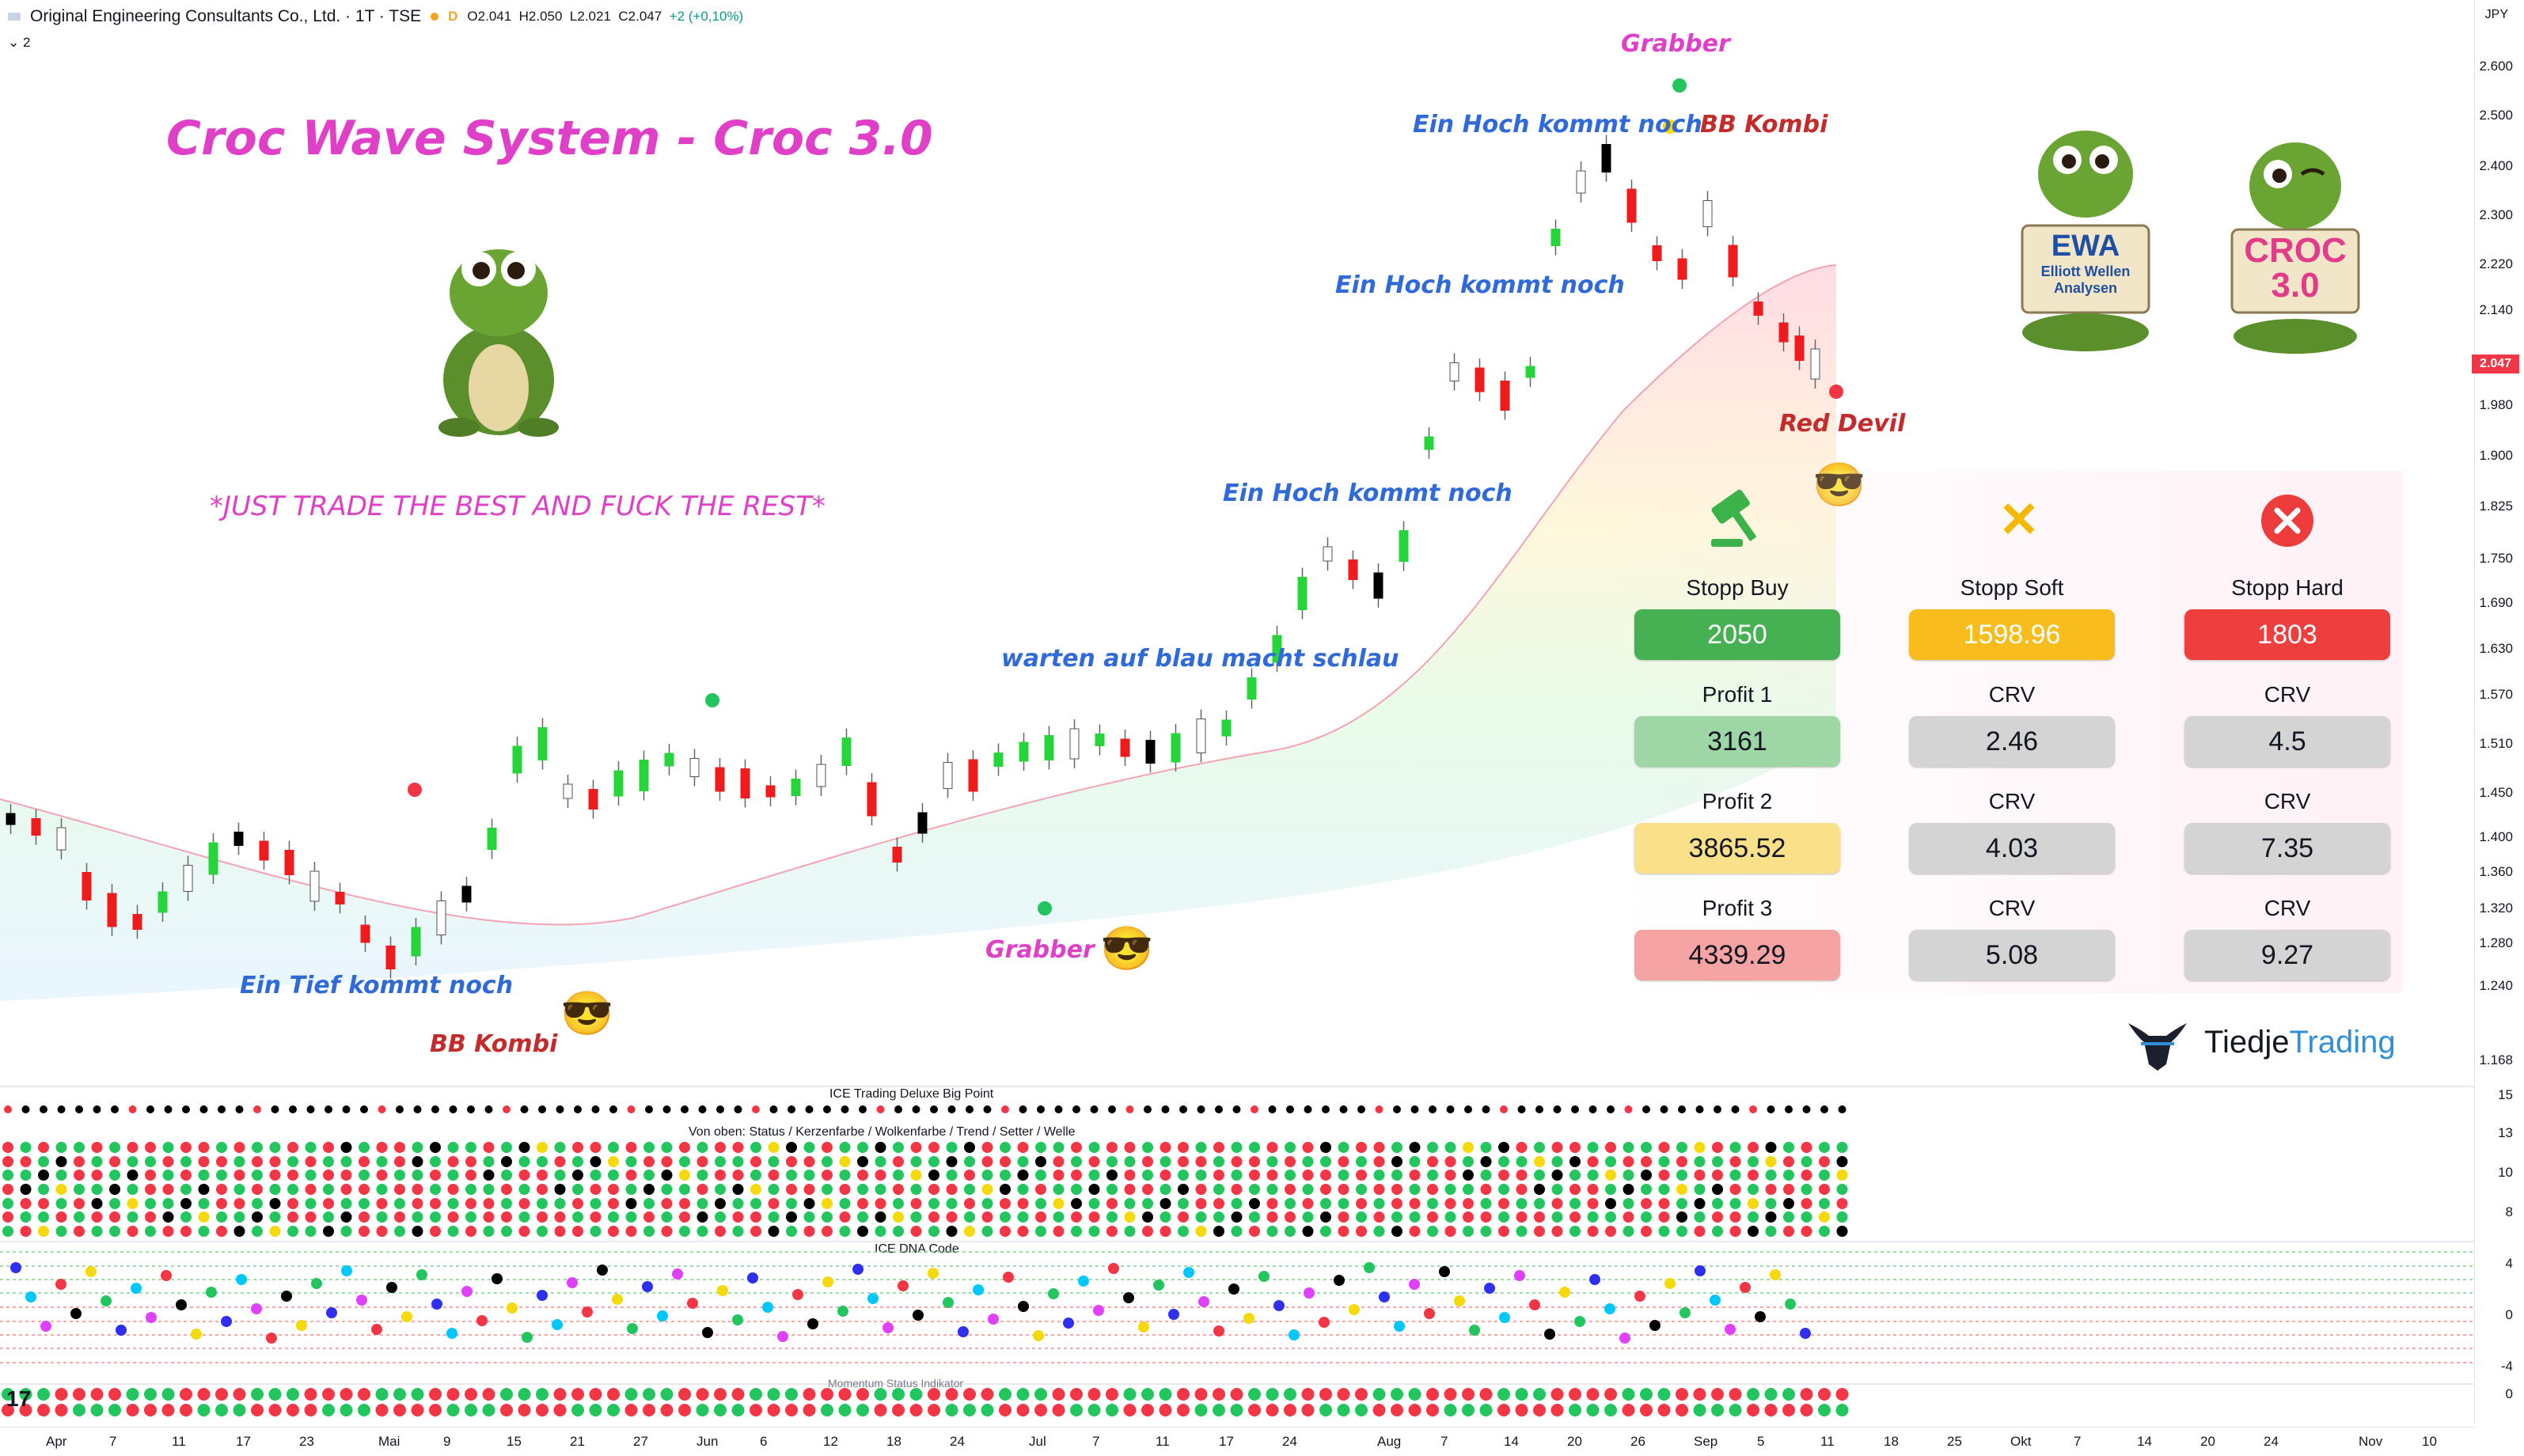 The height and width of the screenshot is (1456, 2524). Describe the element at coordinates (910, 1303) in the screenshot. I see `dna-dots` at that location.